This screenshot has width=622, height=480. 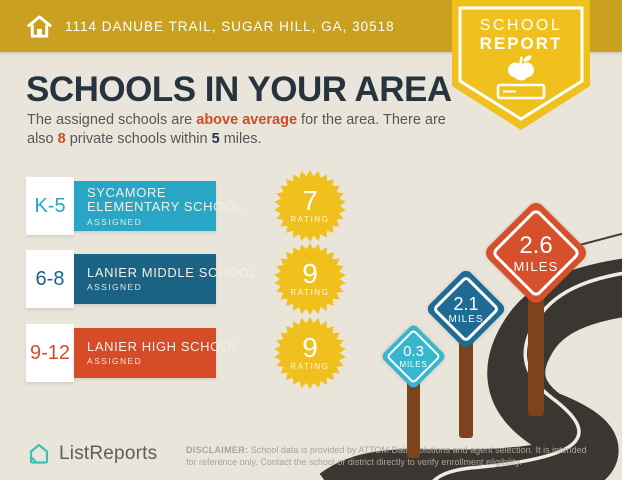 What do you see at coordinates (371, 120) in the screenshot?
I see `intro-mid1: for the area. There are` at bounding box center [371, 120].